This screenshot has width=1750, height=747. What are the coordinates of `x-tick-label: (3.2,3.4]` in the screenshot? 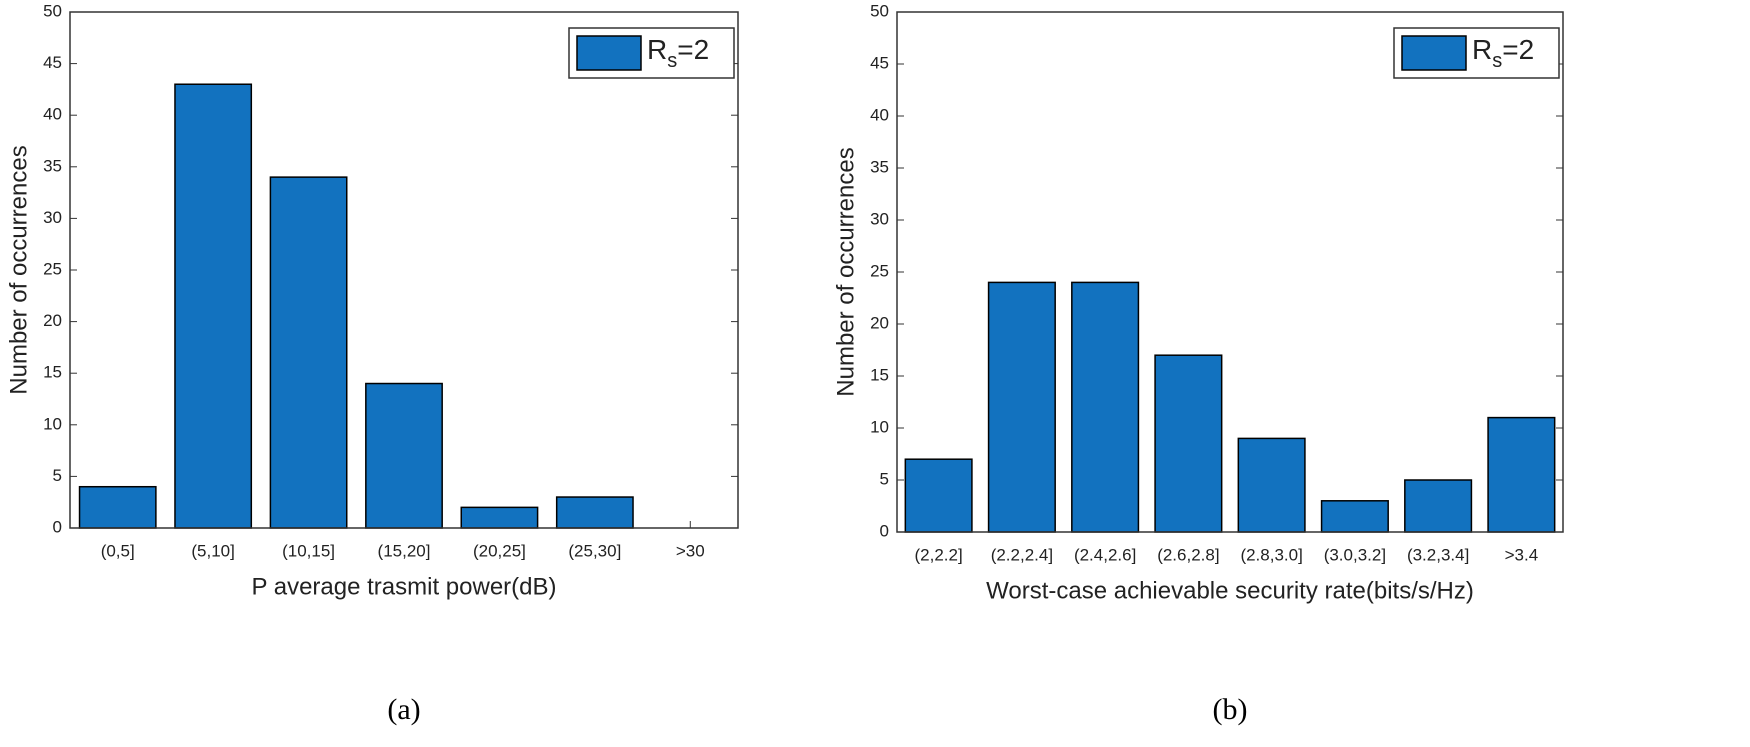 It's located at (1438, 554).